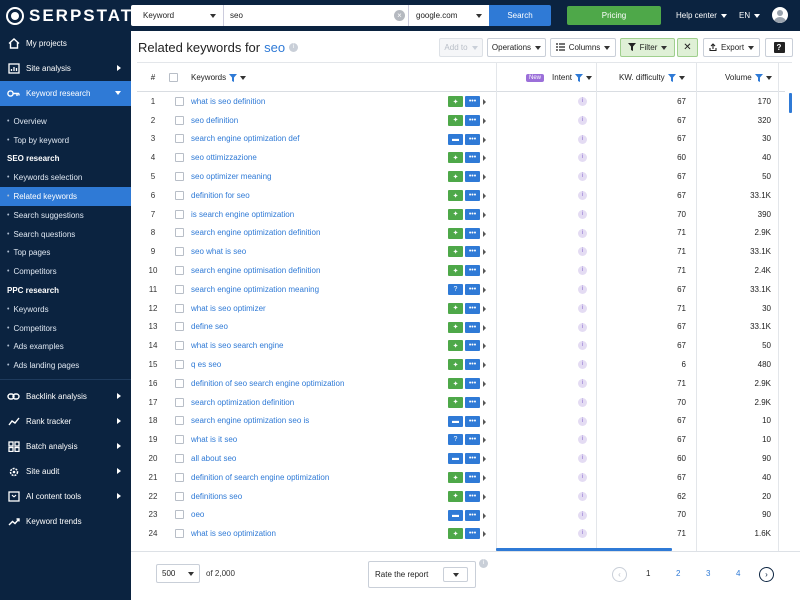 The width and height of the screenshot is (800, 600). I want to click on keyword-link: what is seo optimizer, so click(228, 308).